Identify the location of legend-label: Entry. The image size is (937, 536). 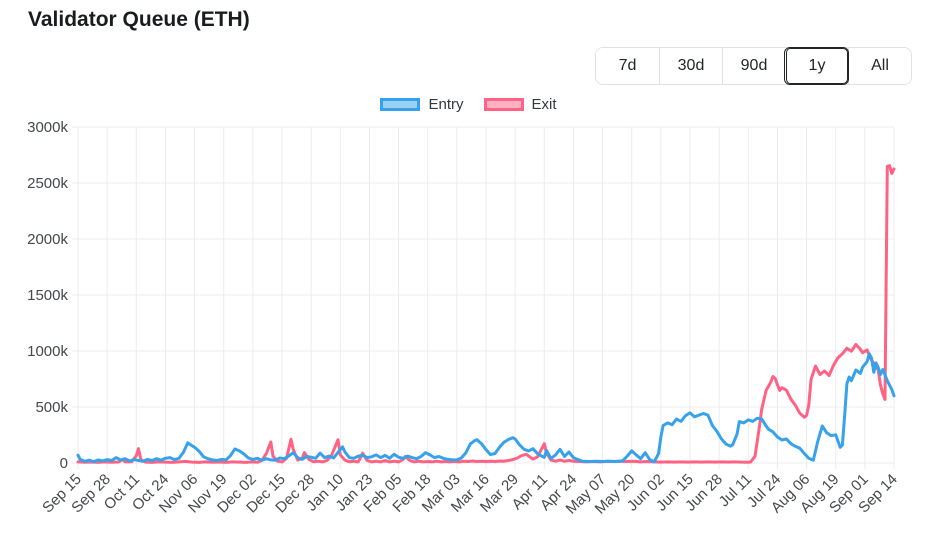
(446, 104).